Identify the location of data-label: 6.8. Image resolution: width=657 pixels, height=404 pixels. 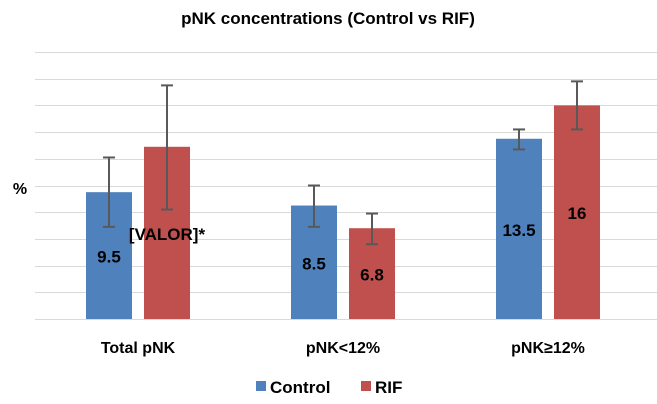
(372, 275).